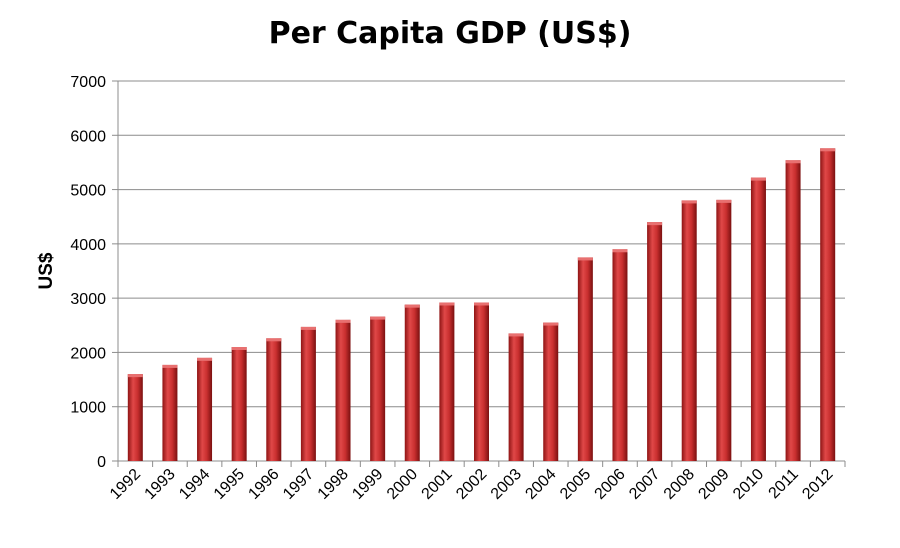 The width and height of the screenshot is (900, 548). What do you see at coordinates (298, 484) in the screenshot?
I see `x-tick-label: 1997` at bounding box center [298, 484].